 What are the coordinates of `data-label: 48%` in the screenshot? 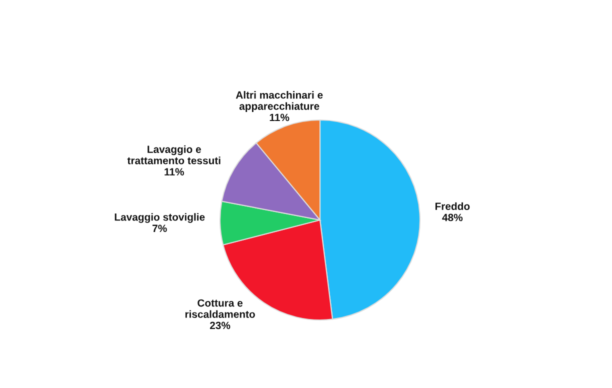 It's located at (452, 218).